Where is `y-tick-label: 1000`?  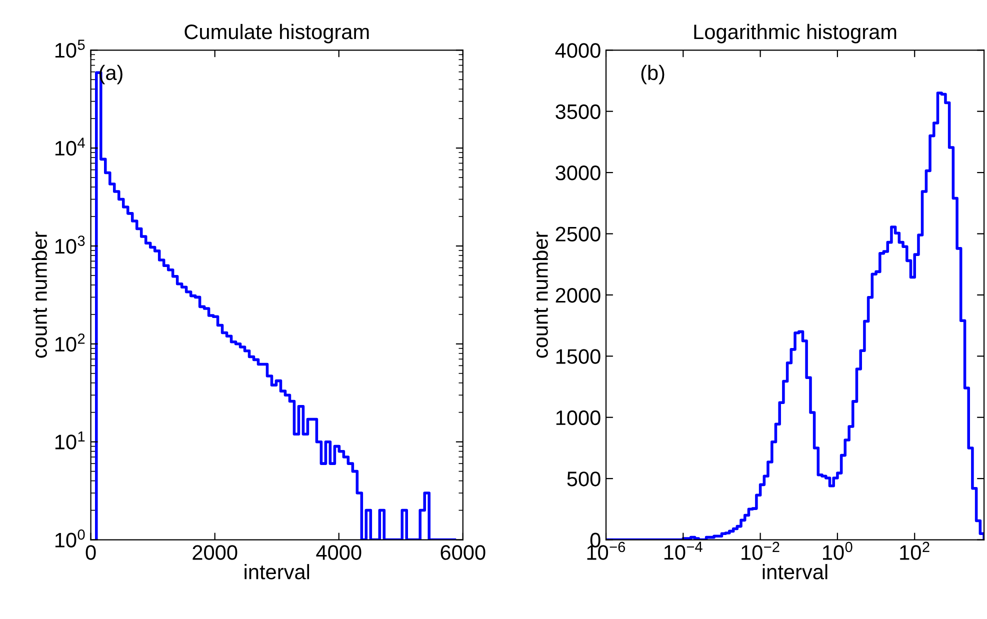 y-tick-label: 1000 is located at coordinates (578, 418).